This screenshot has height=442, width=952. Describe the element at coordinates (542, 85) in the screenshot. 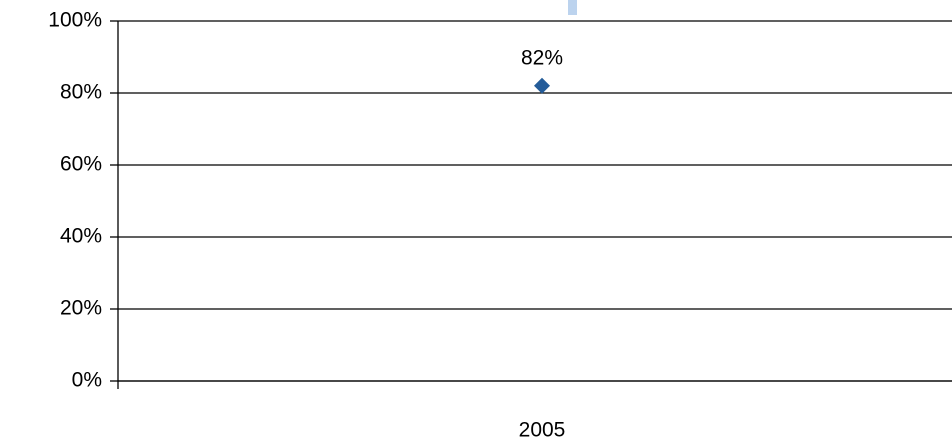

I see `point` at that location.